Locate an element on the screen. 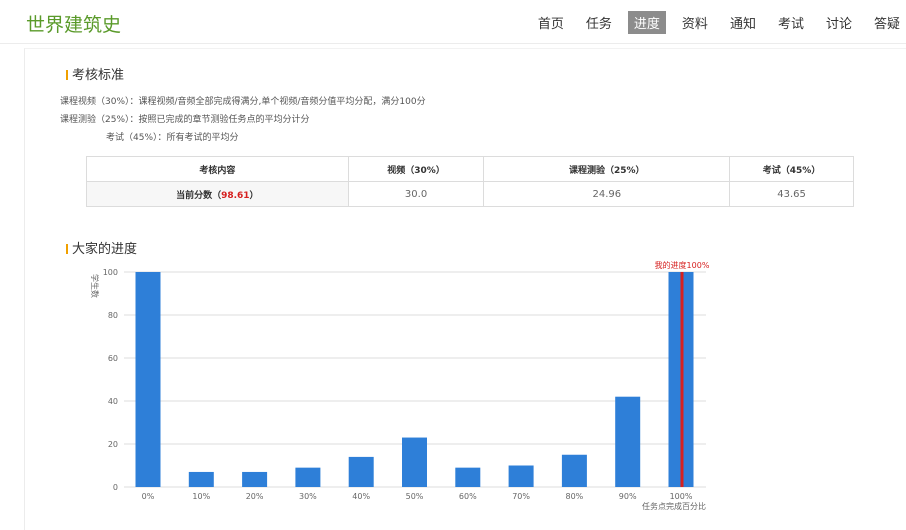 The width and height of the screenshot is (906, 530). y-tick-label: 0 is located at coordinates (115, 487).